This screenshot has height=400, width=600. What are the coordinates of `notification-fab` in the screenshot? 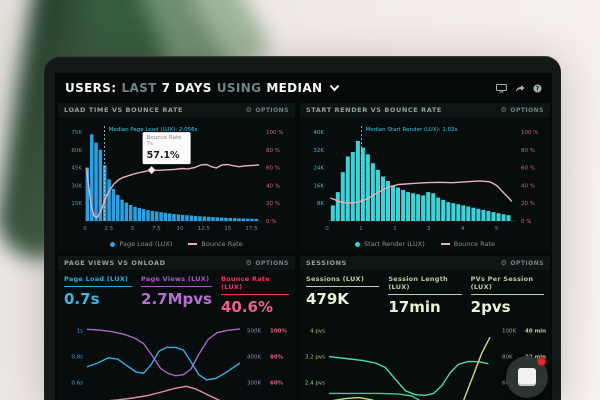 It's located at (527, 377).